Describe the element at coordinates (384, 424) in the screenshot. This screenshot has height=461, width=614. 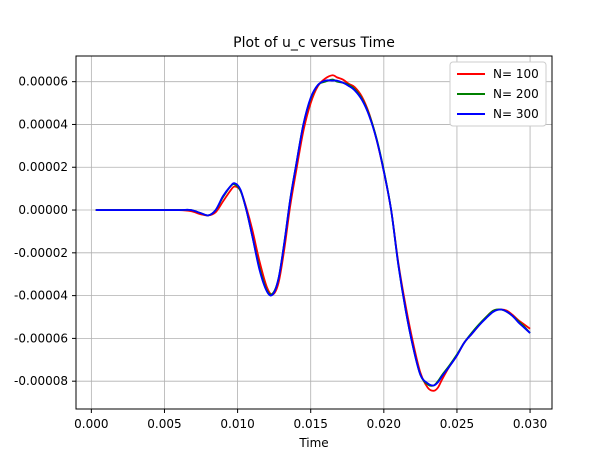
I see `x-tick-label: 0.020` at that location.